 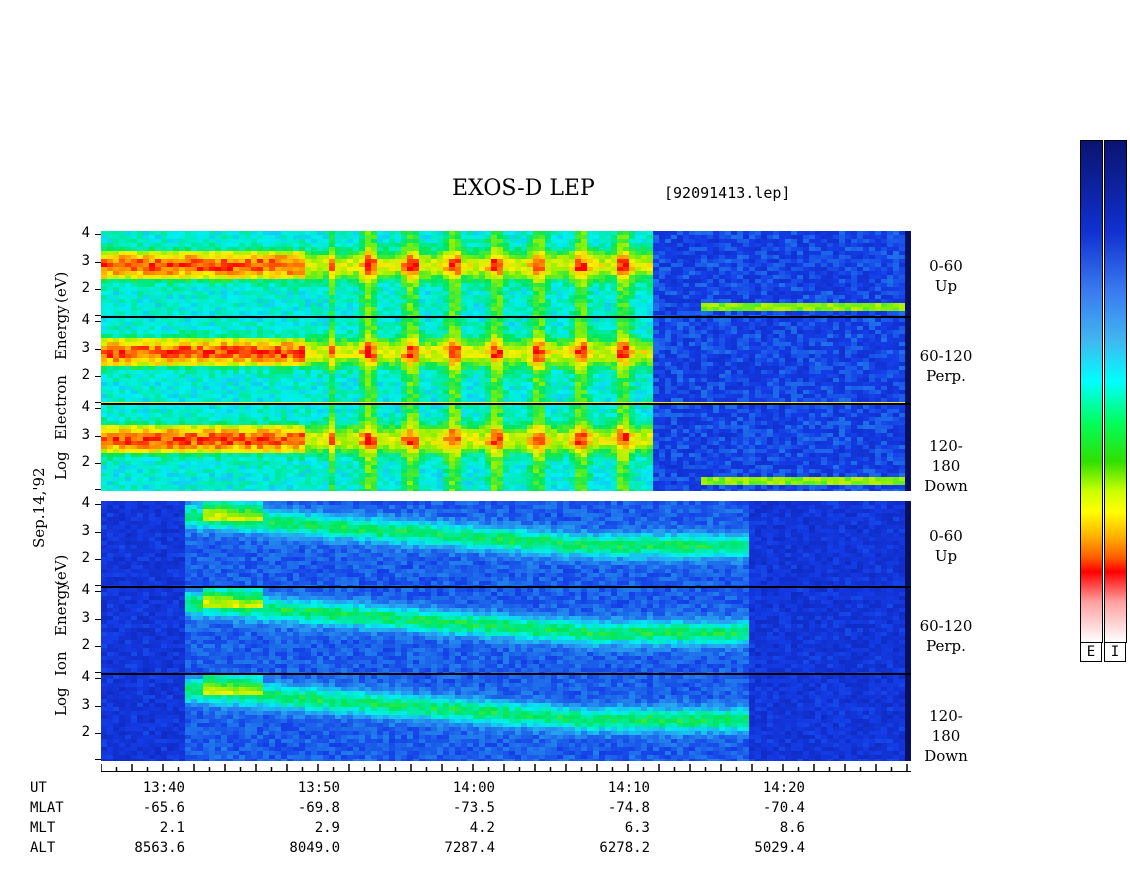 I want to click on spectrogram-electron-down, so click(x=506, y=448).